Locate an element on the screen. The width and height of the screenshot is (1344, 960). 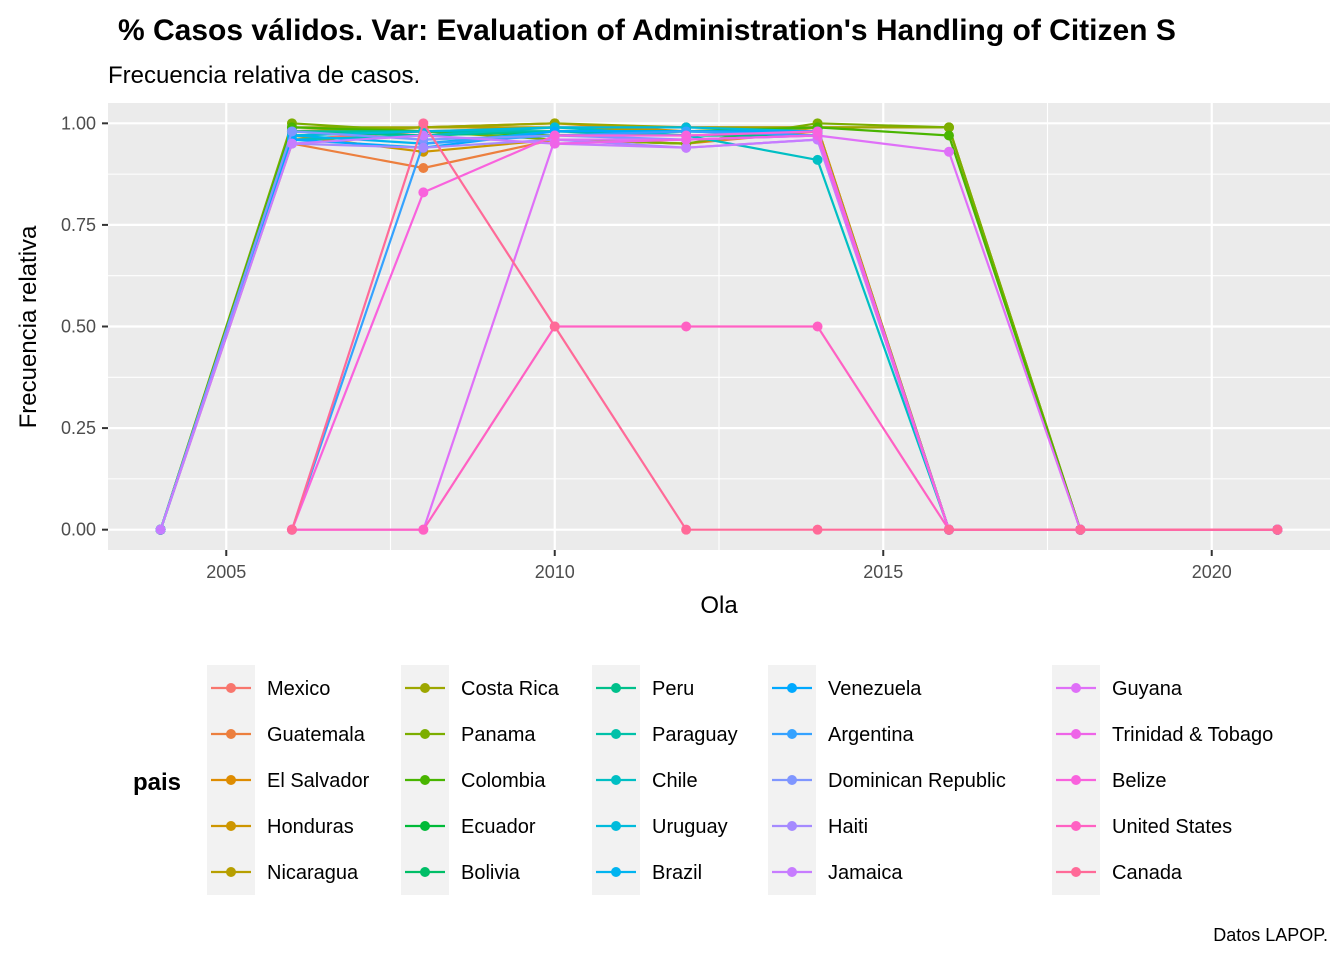
legend-item: Dominican Republic is located at coordinates (887, 780).